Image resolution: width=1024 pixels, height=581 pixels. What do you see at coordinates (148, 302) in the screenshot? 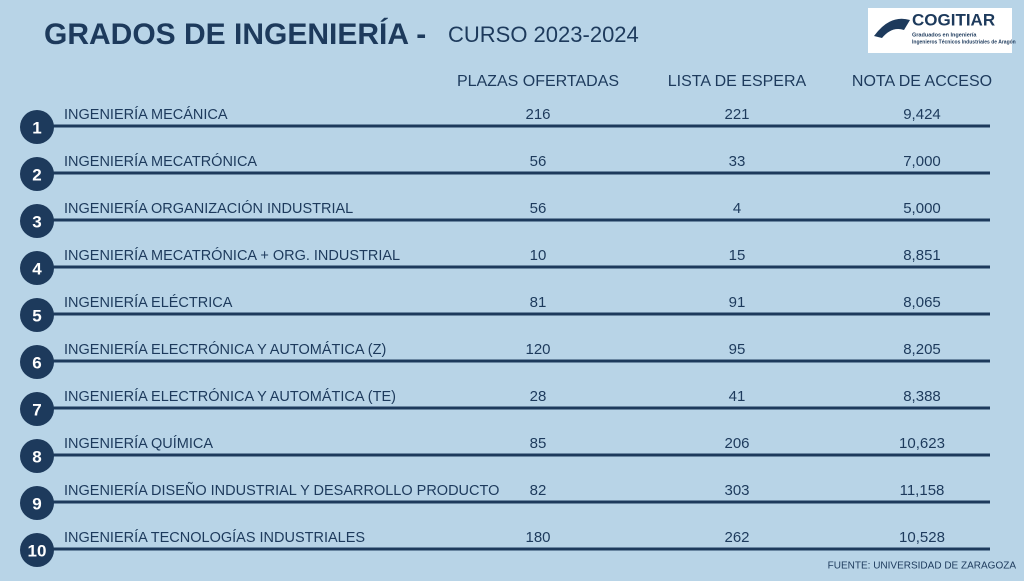
I see `row-name: INGENIERÍA ELÉCTRICA` at bounding box center [148, 302].